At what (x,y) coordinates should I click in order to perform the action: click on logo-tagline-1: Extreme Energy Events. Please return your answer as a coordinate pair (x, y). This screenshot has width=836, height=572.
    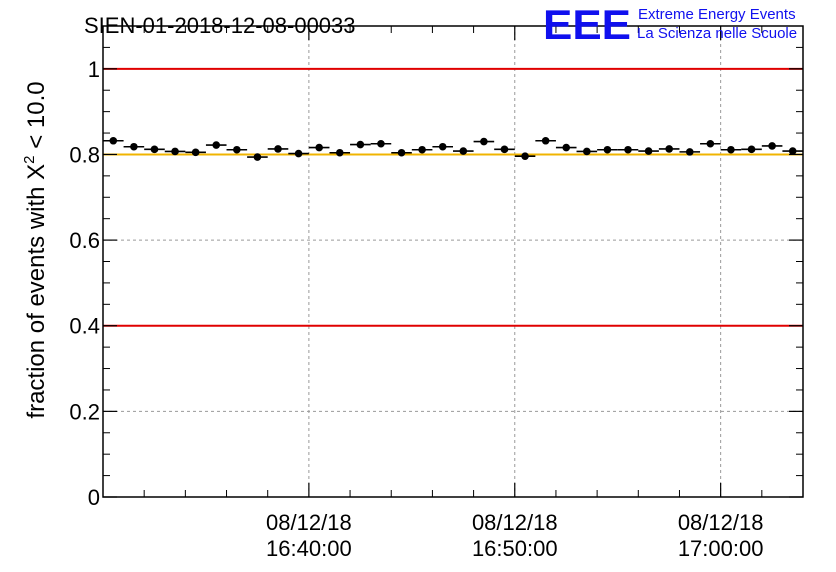
    Looking at the image, I should click on (717, 14).